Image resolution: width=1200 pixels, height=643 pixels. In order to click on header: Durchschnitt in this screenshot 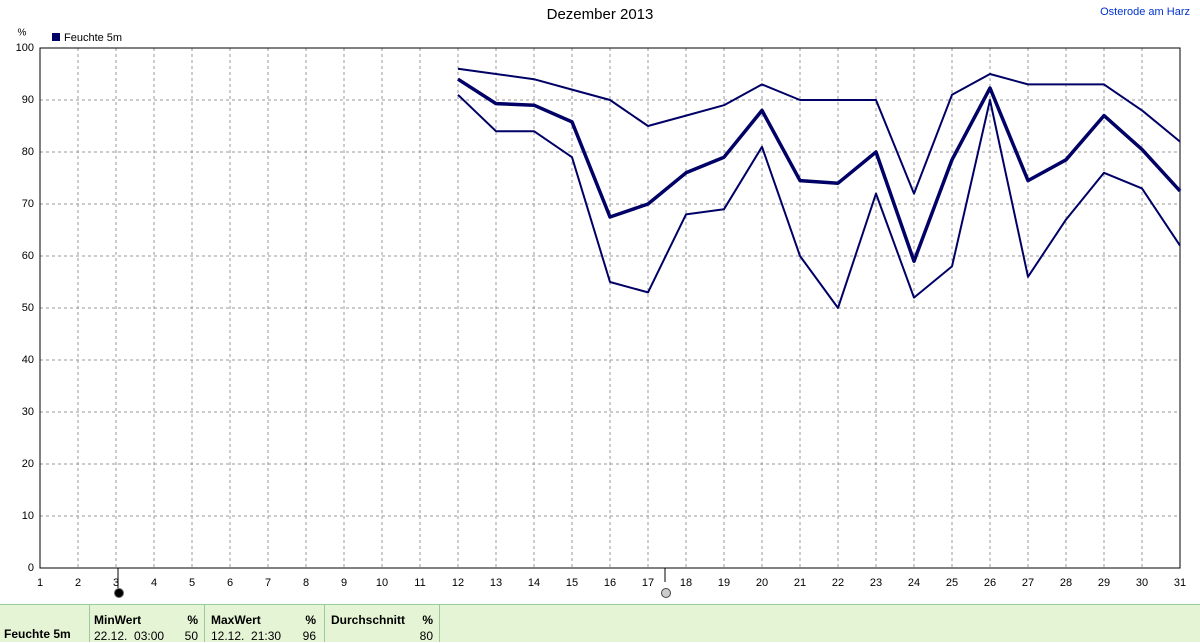, I will do `click(368, 620)`.